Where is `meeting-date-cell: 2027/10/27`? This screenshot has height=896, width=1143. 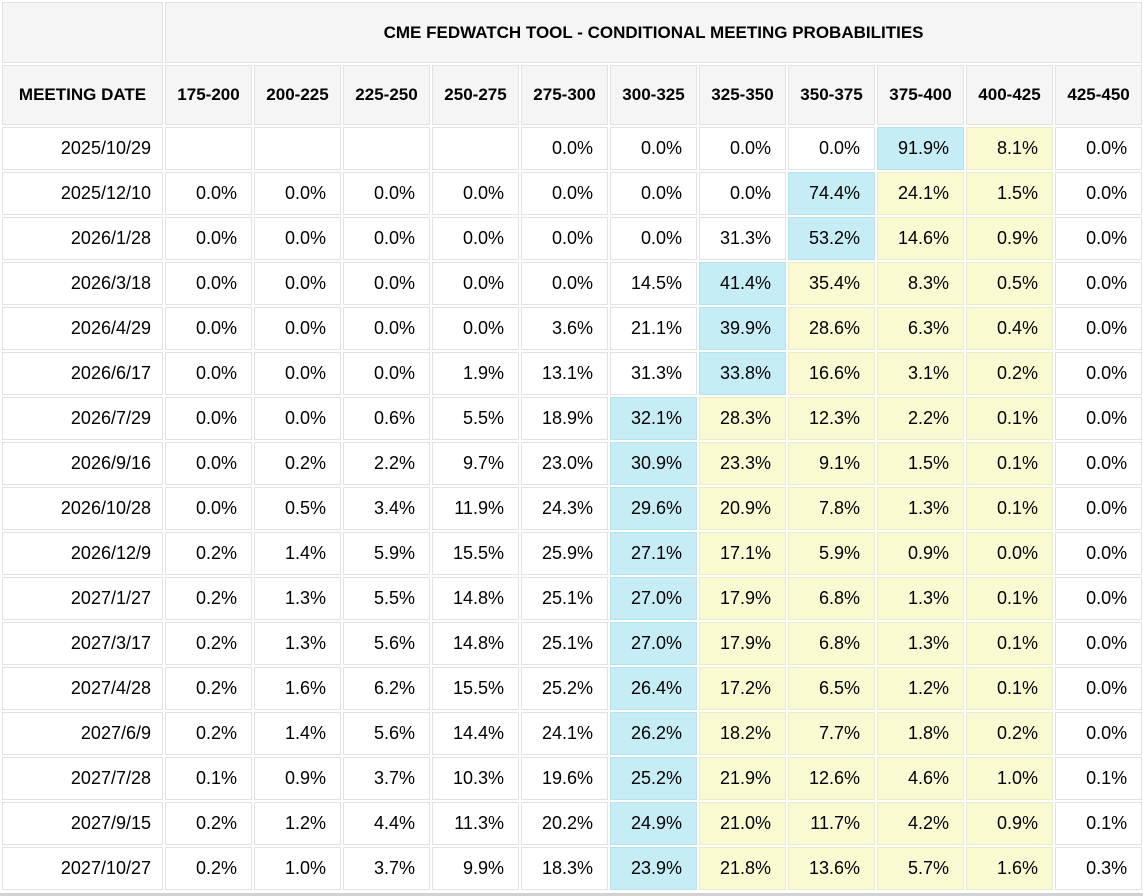 meeting-date-cell: 2027/10/27 is located at coordinates (82, 868).